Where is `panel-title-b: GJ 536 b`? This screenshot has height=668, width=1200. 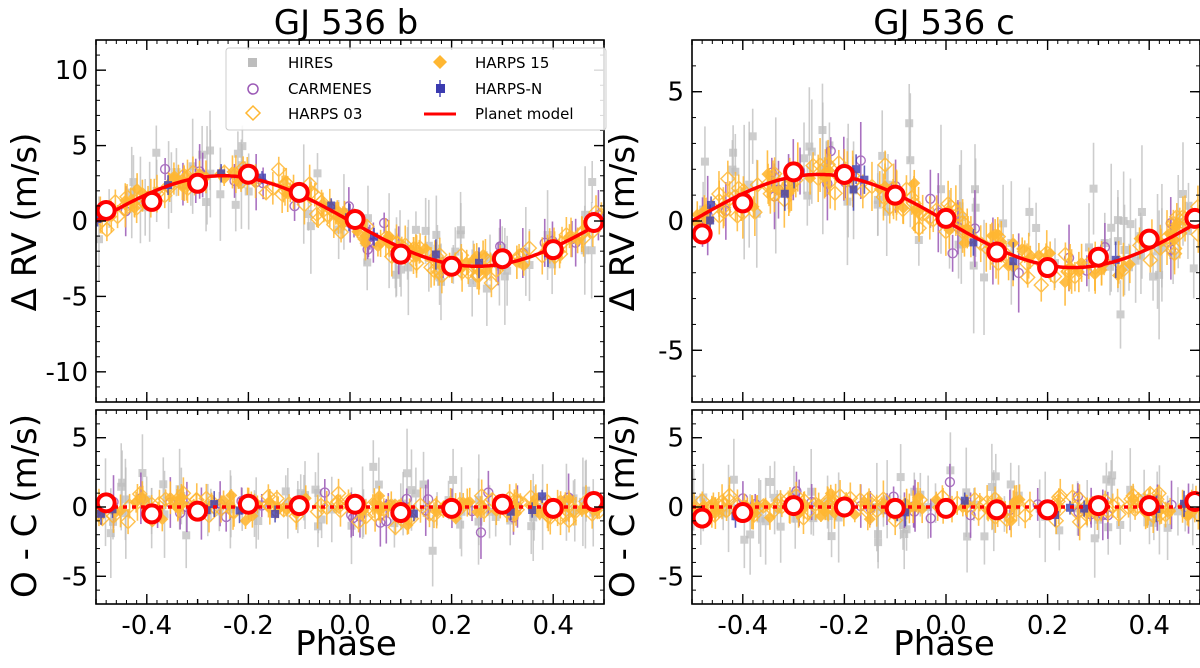 panel-title-b: GJ 536 b is located at coordinates (346, 23).